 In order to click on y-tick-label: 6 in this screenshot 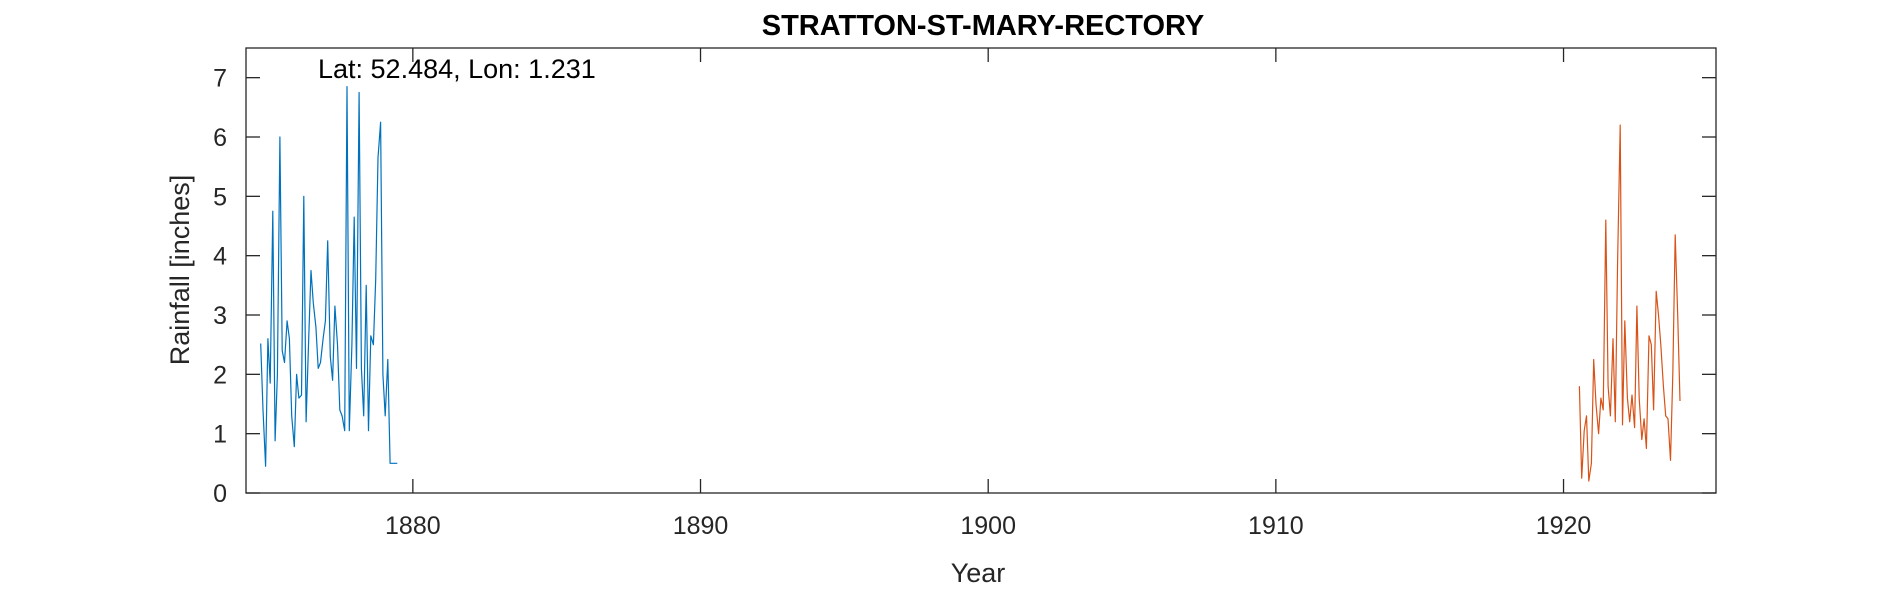, I will do `click(220, 138)`.